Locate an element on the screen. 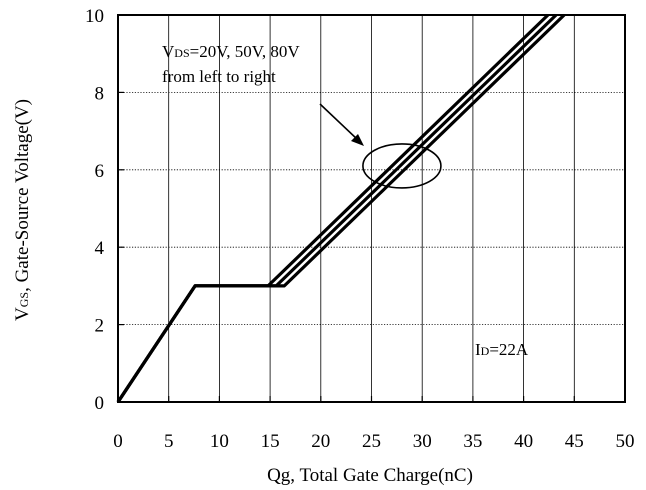 The width and height of the screenshot is (646, 490). id-annotation: ID=22A is located at coordinates (502, 349).